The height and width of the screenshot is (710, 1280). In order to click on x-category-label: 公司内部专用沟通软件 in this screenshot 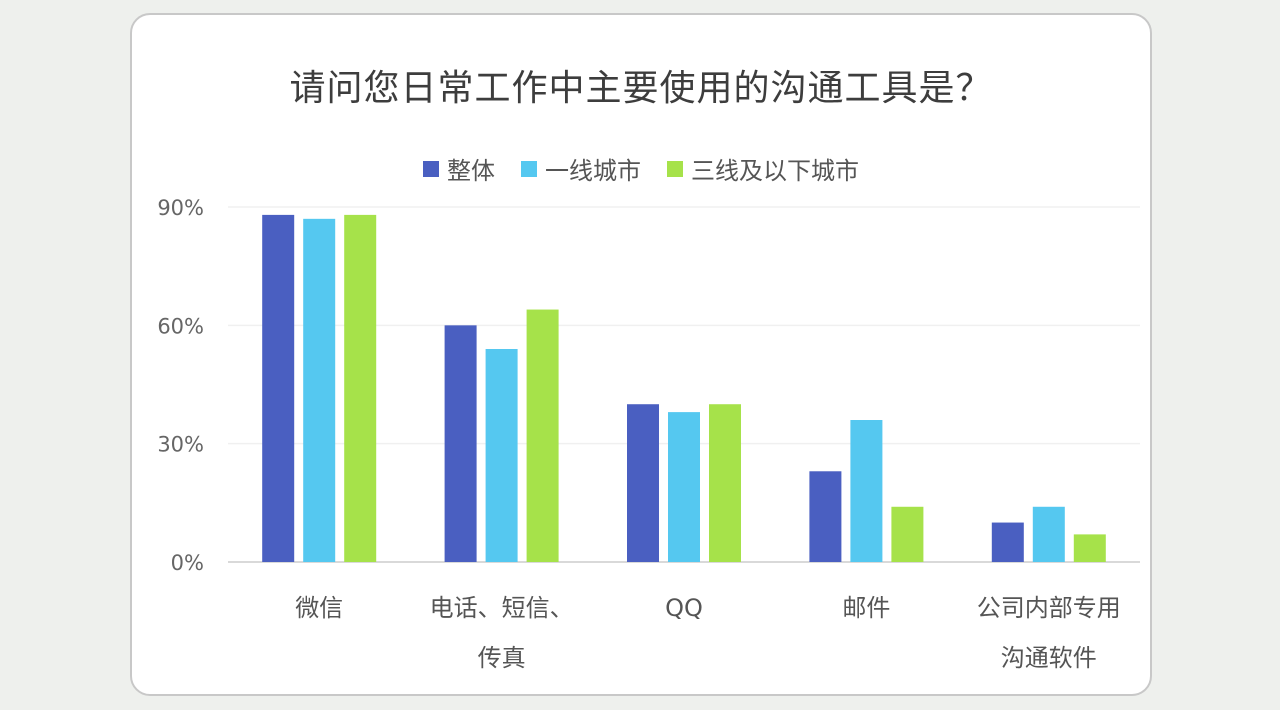, I will do `click(1049, 633)`.